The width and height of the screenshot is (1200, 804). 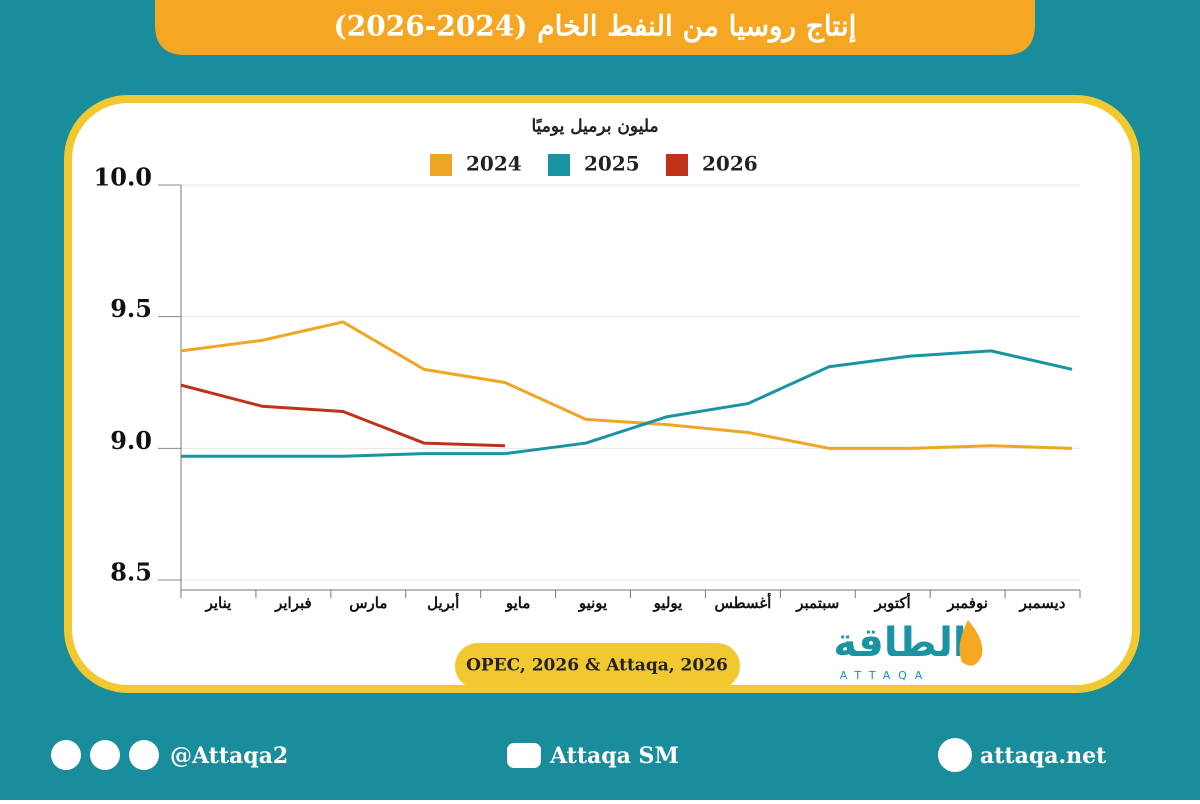 I want to click on footer-youtube: Attaqa SM, so click(x=614, y=756).